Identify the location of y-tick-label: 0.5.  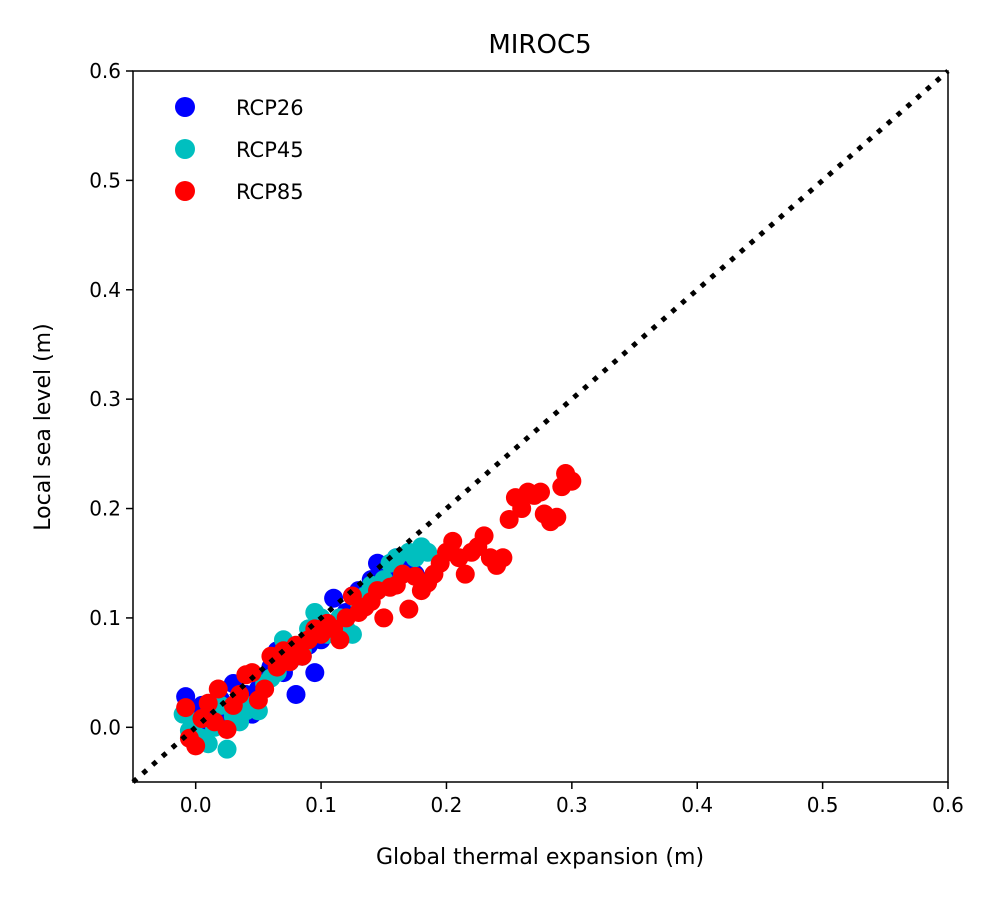
(105, 180).